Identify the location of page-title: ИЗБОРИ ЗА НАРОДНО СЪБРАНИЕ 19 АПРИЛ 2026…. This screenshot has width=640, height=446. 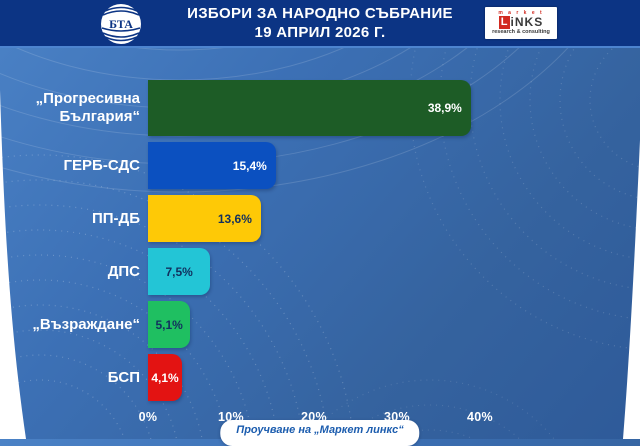
(320, 23).